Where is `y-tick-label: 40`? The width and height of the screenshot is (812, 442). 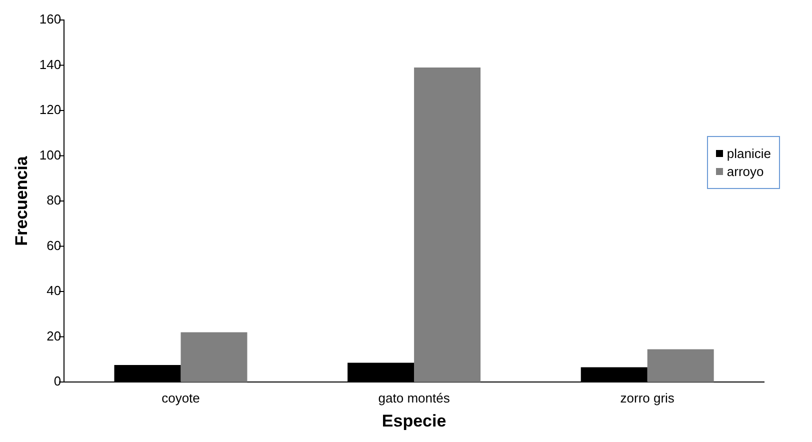
y-tick-label: 40 is located at coordinates (54, 290).